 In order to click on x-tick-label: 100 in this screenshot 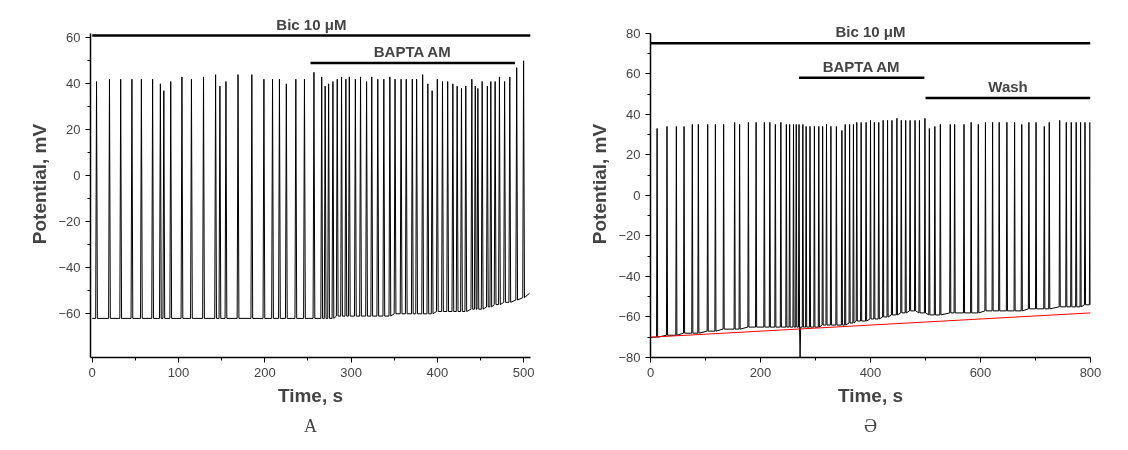, I will do `click(178, 372)`.